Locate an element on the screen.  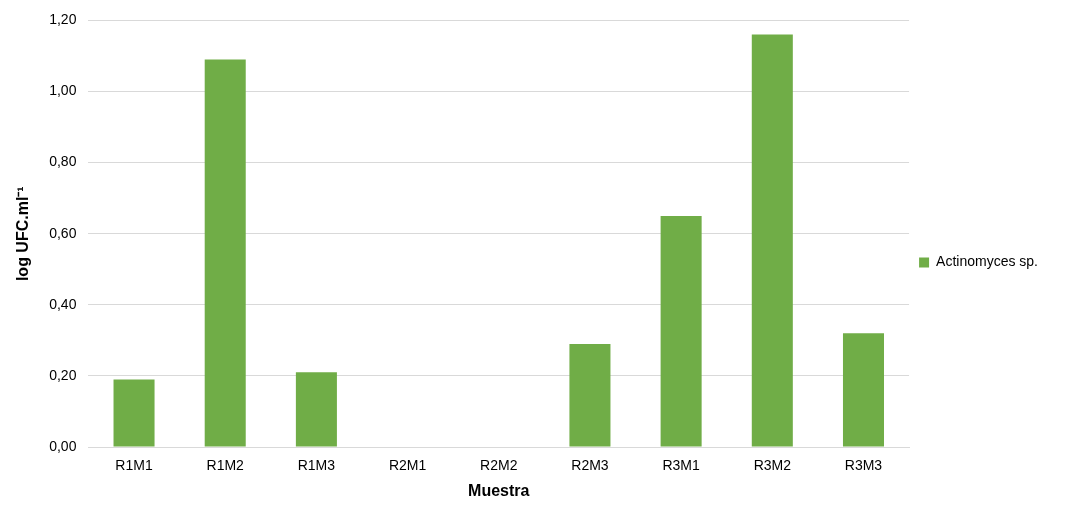
x-tick-label: R1M3 is located at coordinates (316, 465).